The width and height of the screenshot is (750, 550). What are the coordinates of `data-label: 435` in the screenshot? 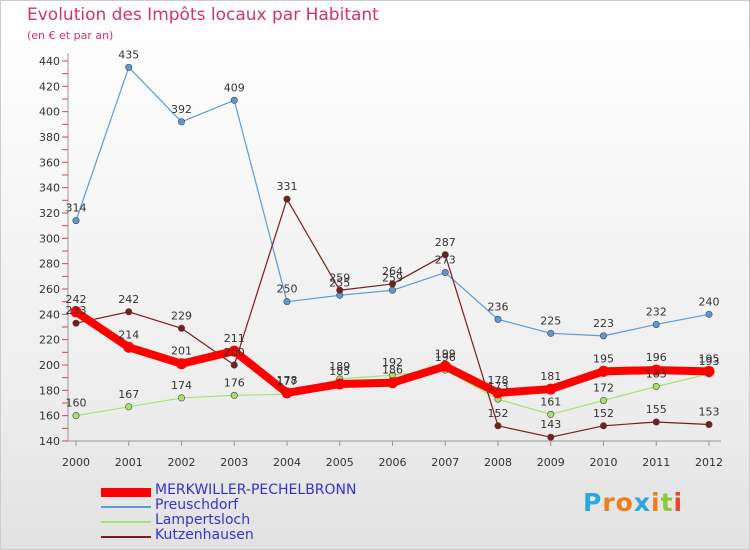 It's located at (128, 54).